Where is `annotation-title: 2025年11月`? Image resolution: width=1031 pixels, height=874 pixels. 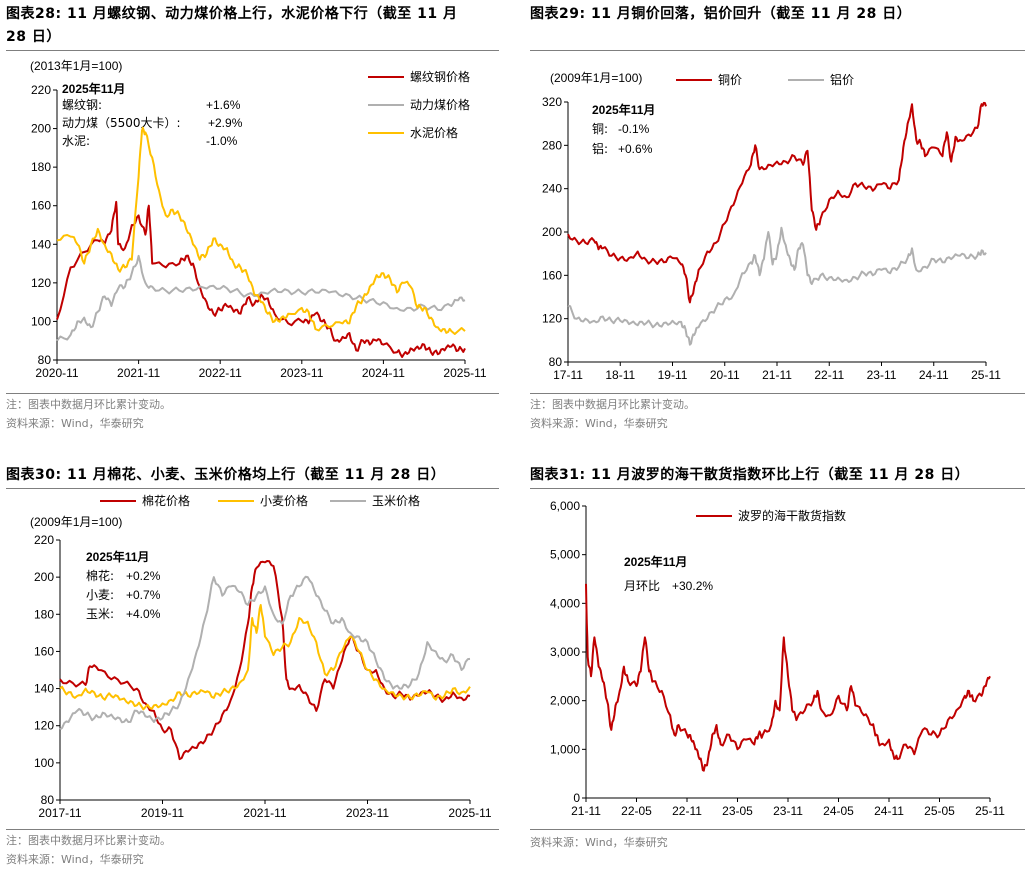
annotation-title: 2025年11月 is located at coordinates (93, 88).